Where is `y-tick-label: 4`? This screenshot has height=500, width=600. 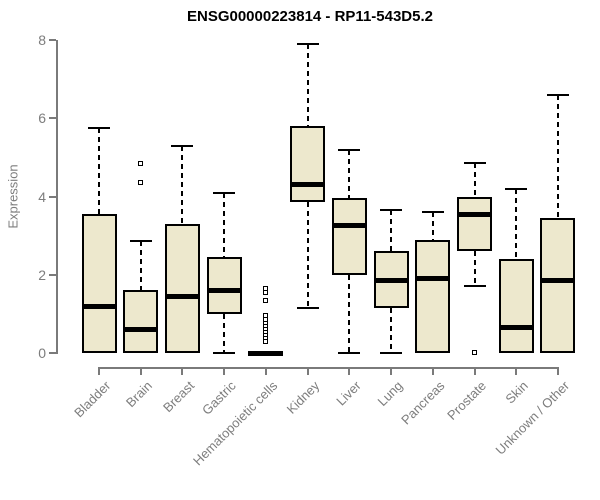
y-tick-label: 4 is located at coordinates (42, 196).